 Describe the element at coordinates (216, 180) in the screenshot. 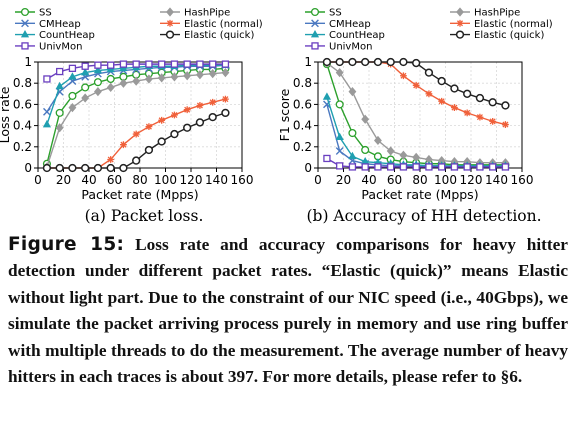

I see `x-tick-label: 140` at that location.